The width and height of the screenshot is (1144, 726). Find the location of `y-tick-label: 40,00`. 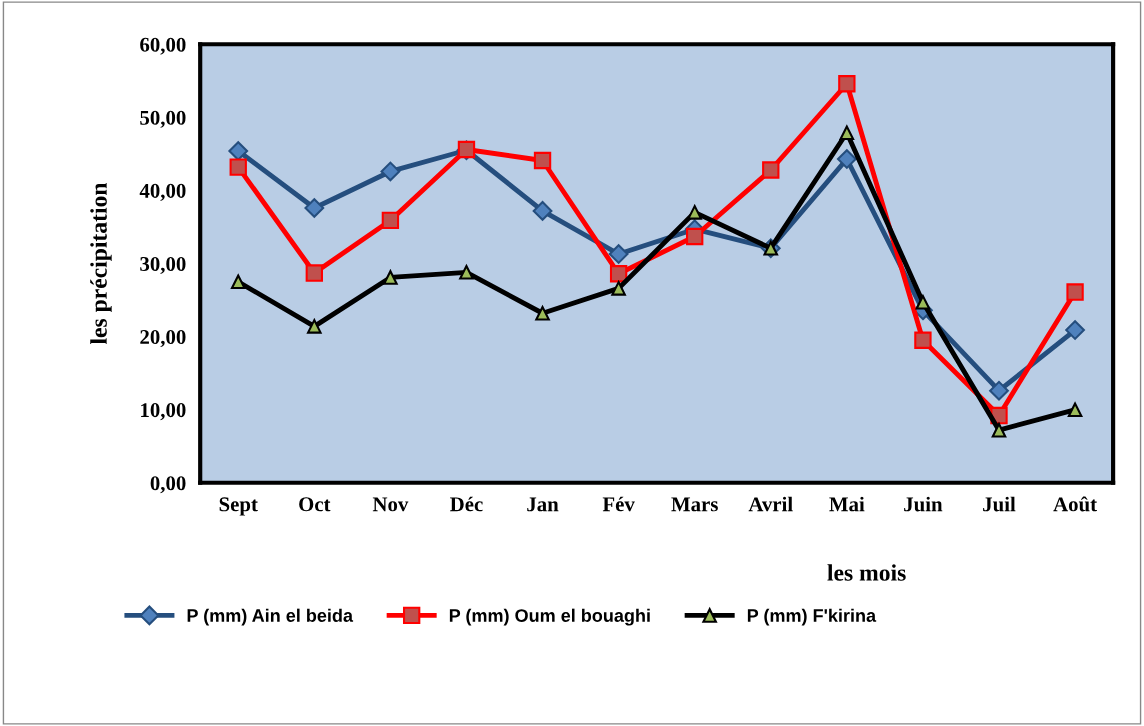

y-tick-label: 40,00 is located at coordinates (162, 192).